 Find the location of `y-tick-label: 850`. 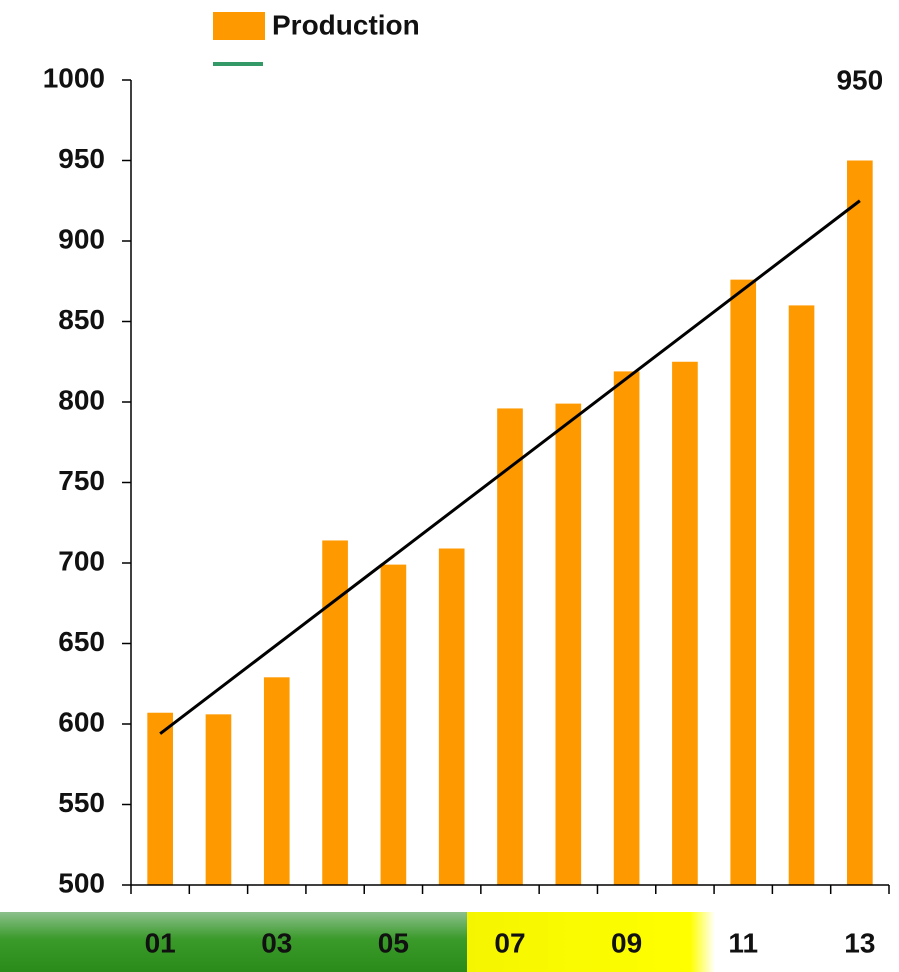

y-tick-label: 850 is located at coordinates (81, 319).